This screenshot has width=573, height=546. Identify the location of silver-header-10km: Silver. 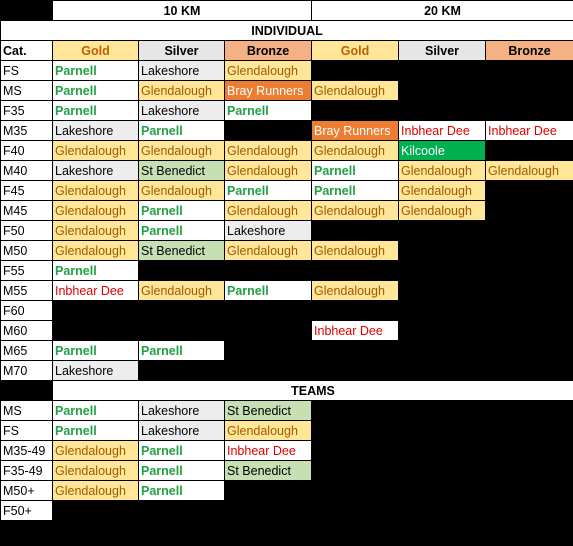
(181, 50).